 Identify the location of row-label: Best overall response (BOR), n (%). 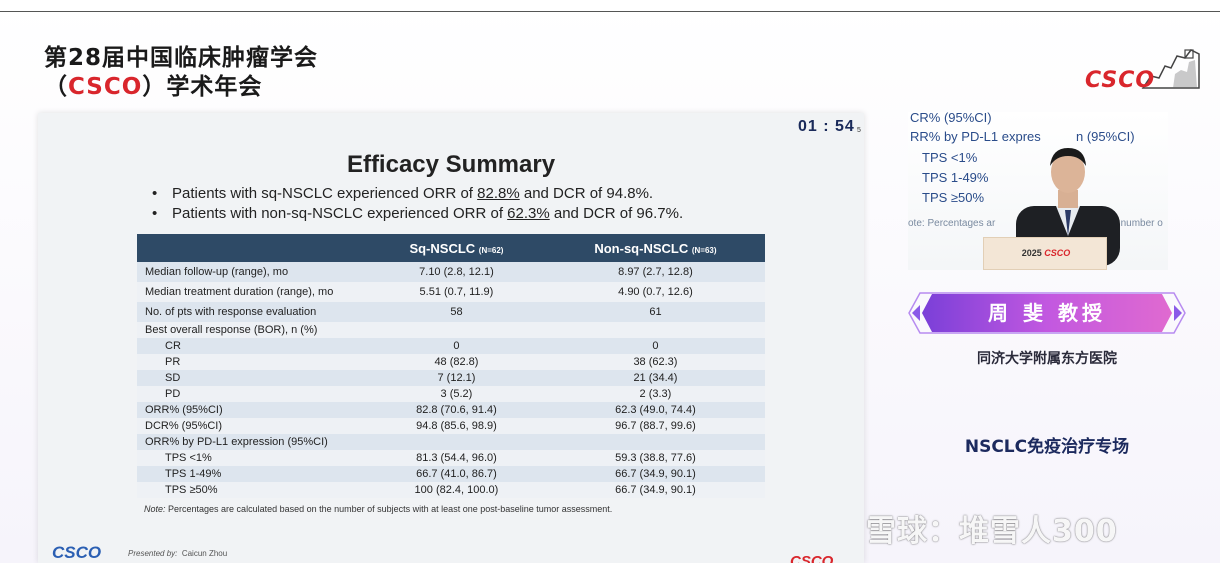
(252, 330).